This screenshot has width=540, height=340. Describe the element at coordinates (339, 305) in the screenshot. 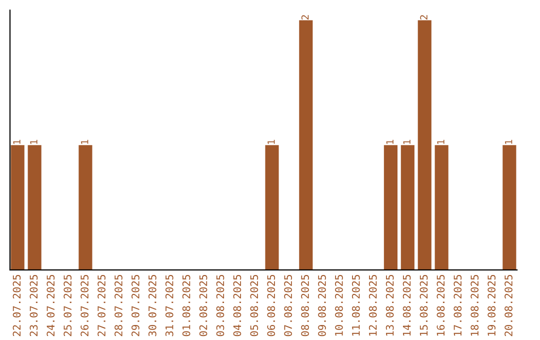

I see `x-tick-label: 10.08.2025` at that location.